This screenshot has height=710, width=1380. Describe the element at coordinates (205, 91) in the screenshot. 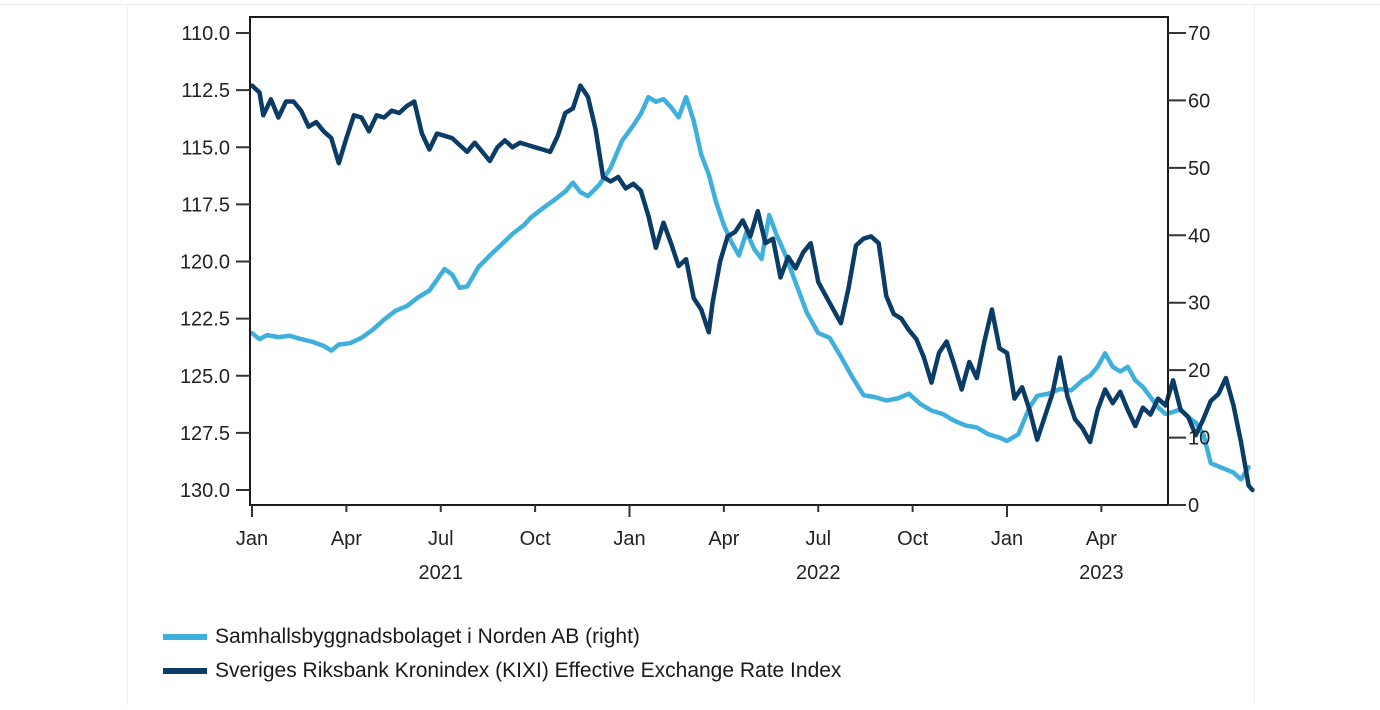

I see `left-tick-label: 112.5` at that location.